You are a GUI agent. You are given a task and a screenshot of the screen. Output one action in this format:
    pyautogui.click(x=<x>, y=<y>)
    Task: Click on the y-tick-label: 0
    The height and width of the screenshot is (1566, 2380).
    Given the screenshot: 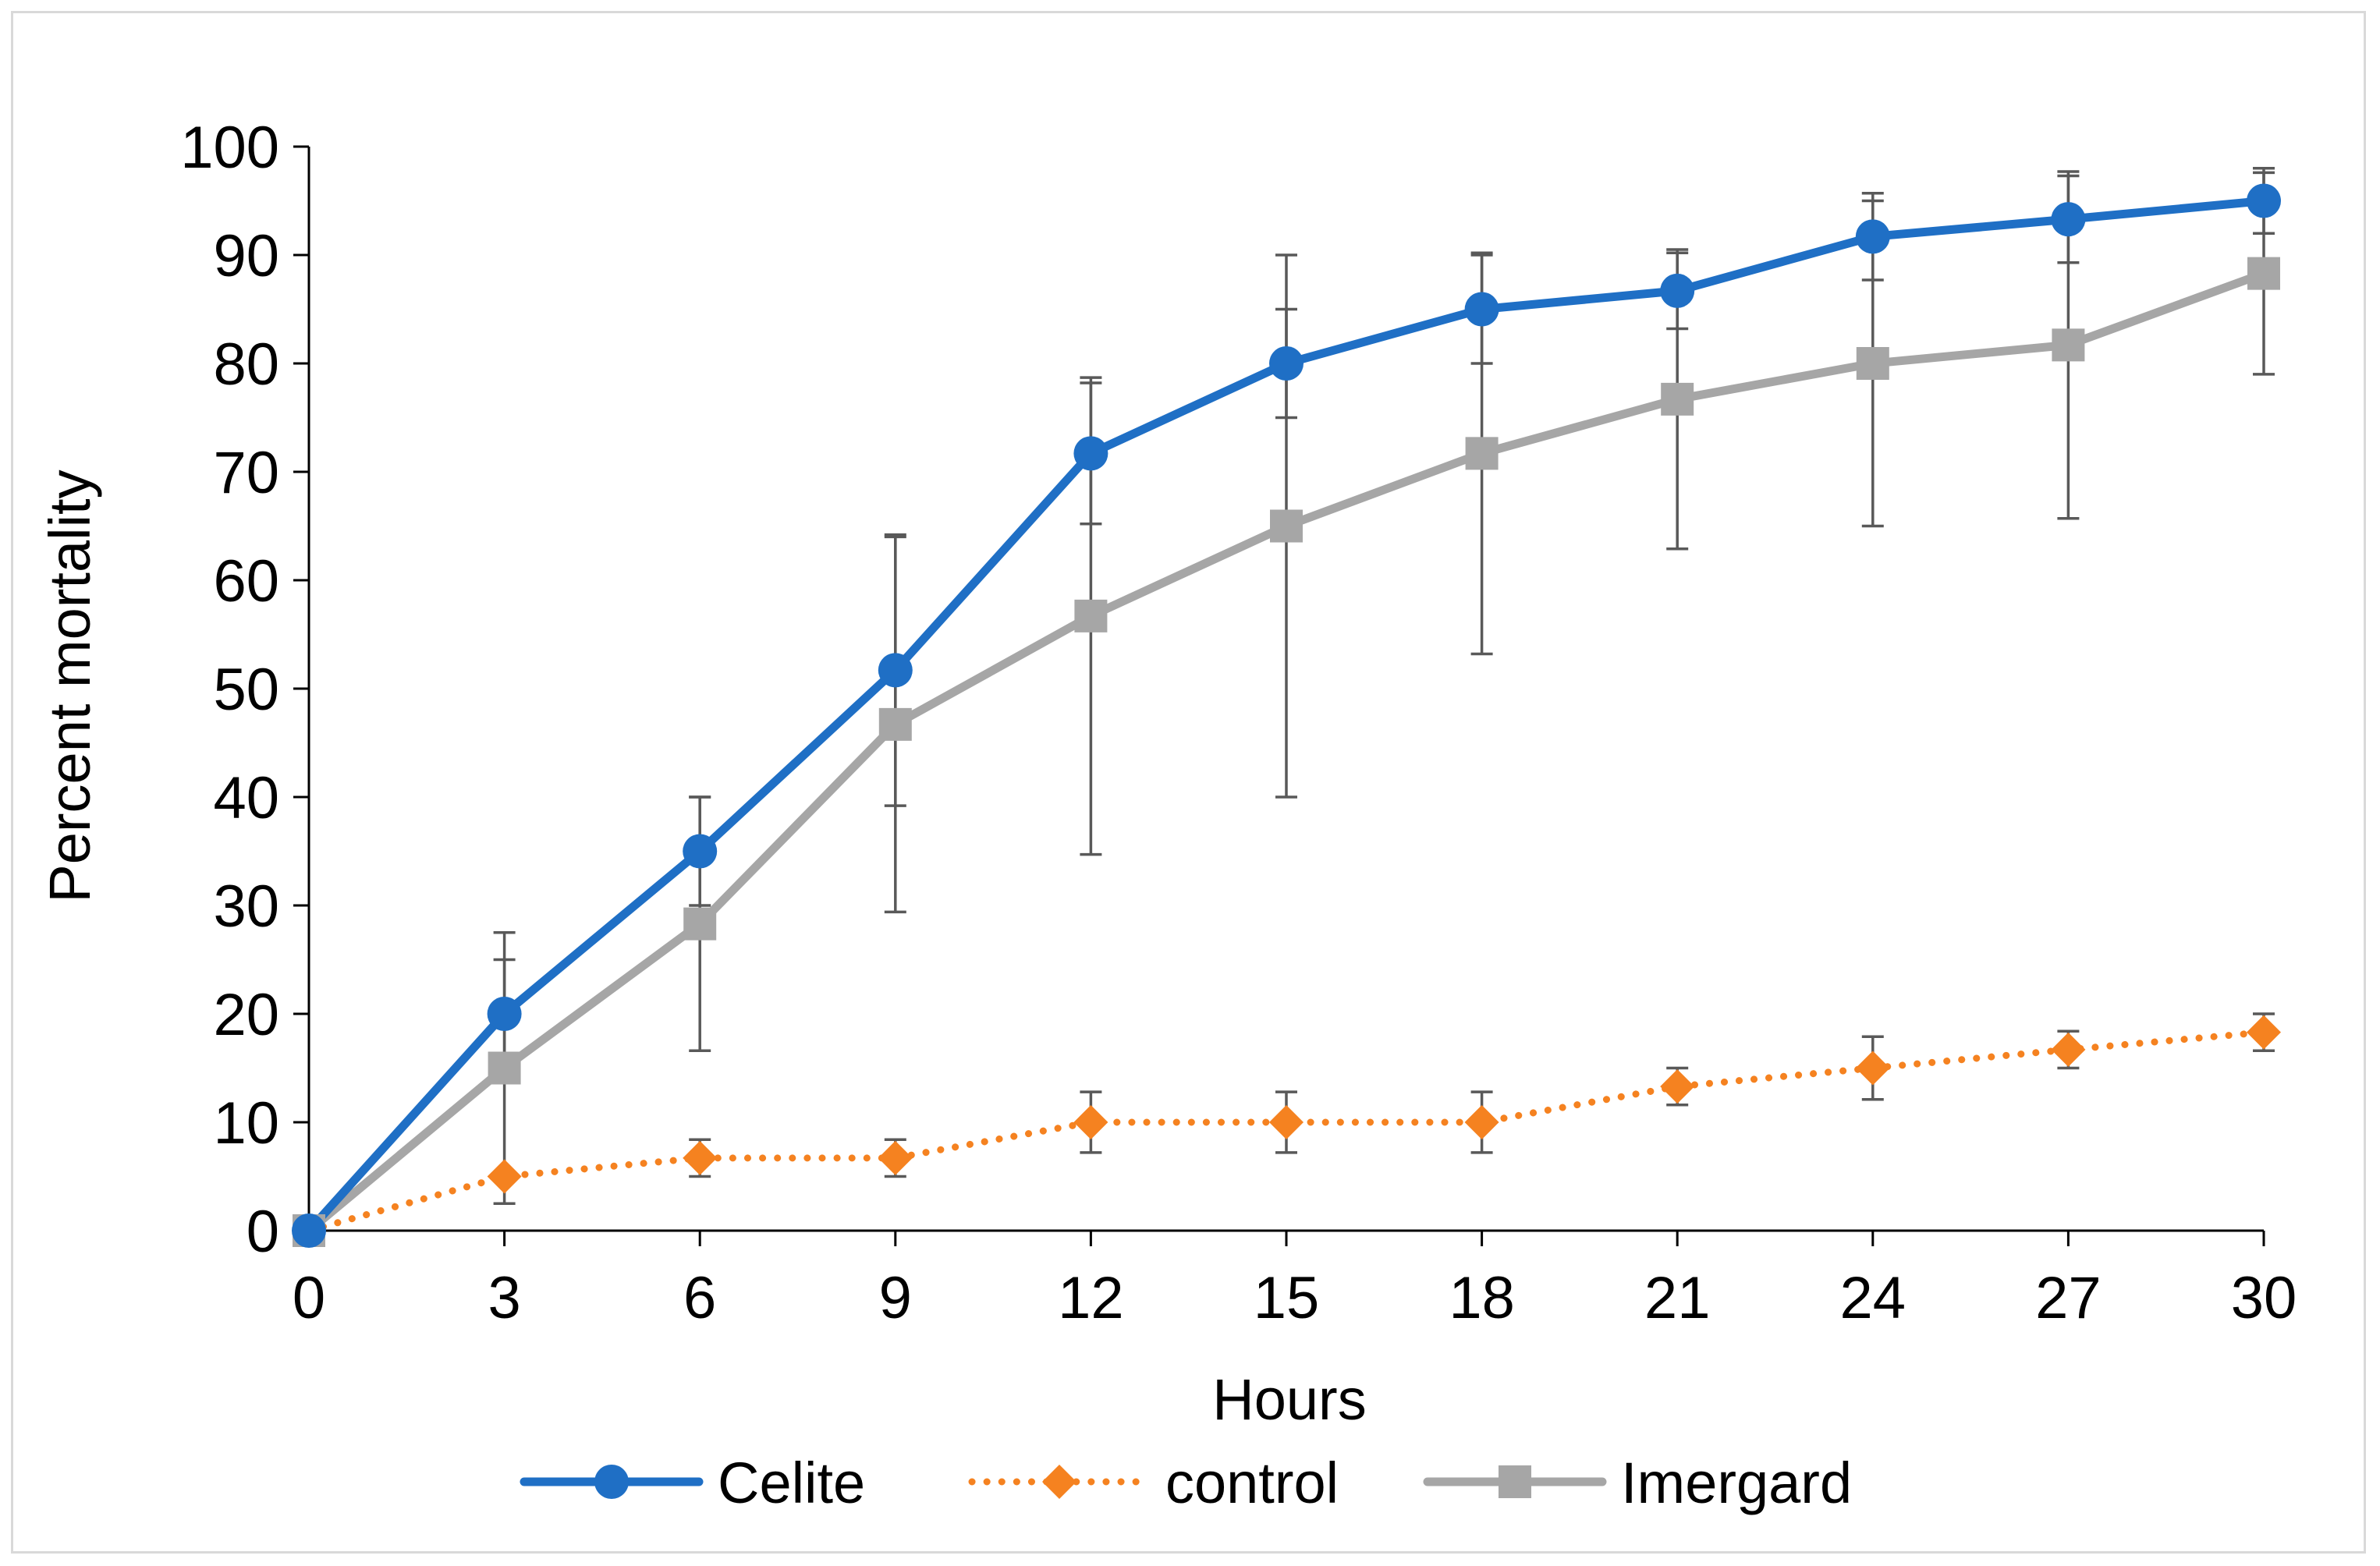 What is the action you would take?
    pyautogui.click(x=263, y=1232)
    